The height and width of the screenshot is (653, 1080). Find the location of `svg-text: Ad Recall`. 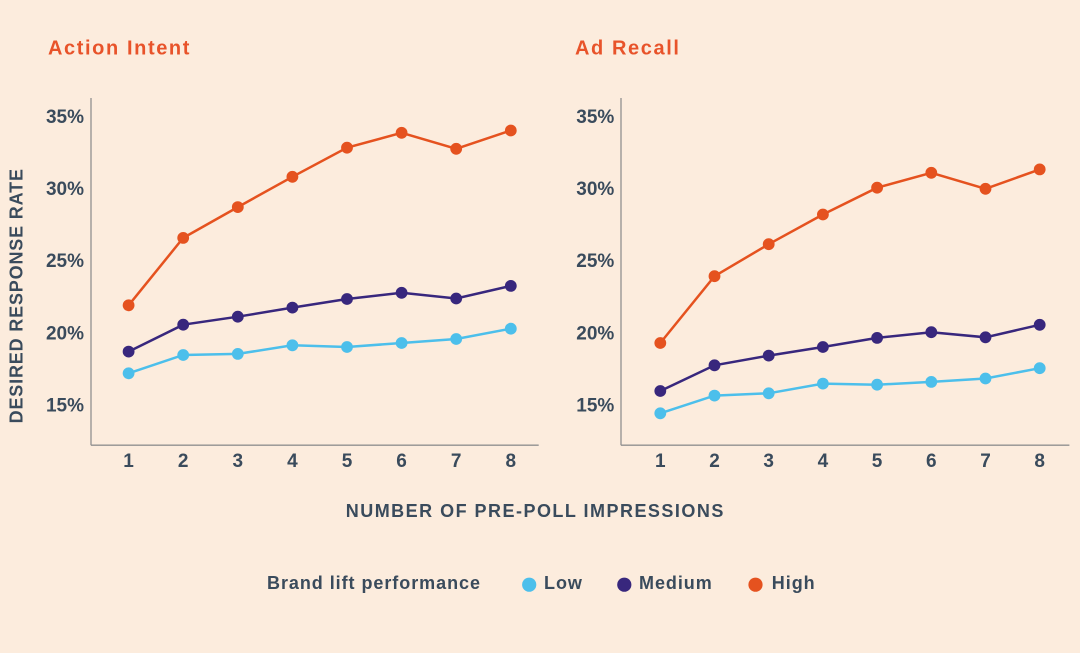

svg-text: Ad Recall is located at coordinates (628, 49).